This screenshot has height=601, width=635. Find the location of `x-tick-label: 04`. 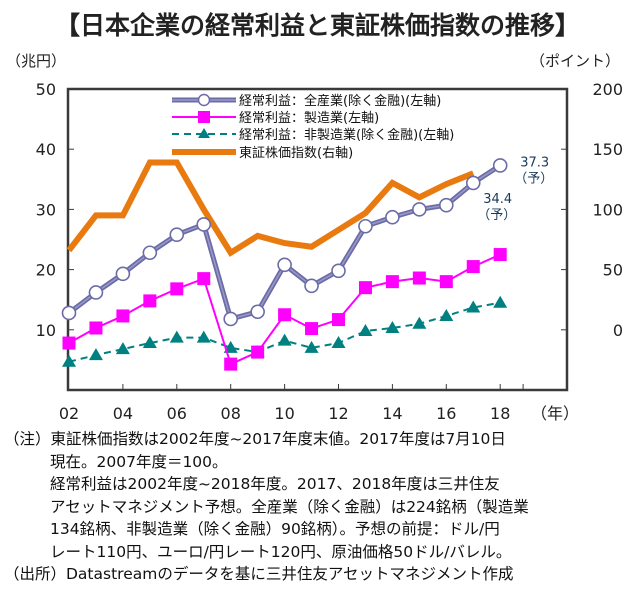

x-tick-label: 04 is located at coordinates (123, 413).